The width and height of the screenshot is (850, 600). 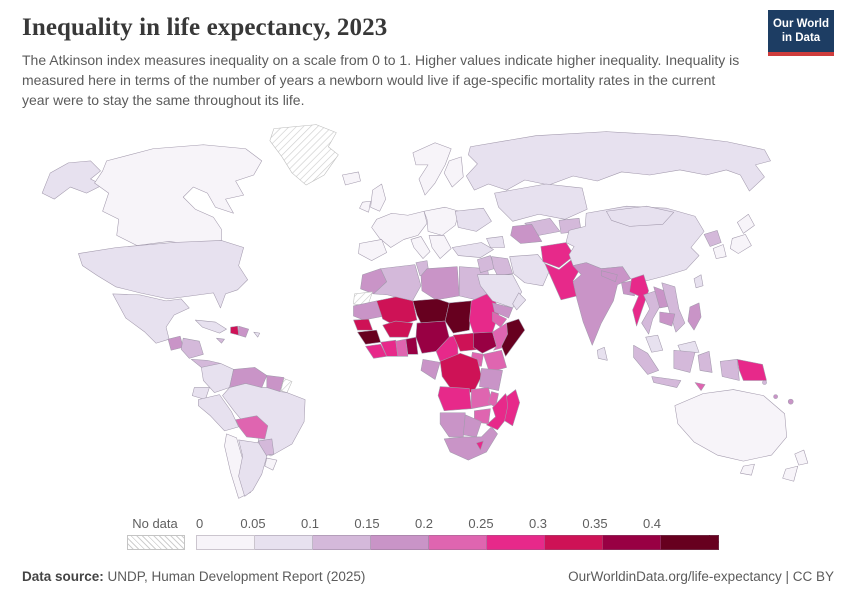 I want to click on country-tasmania, so click(x=747, y=469).